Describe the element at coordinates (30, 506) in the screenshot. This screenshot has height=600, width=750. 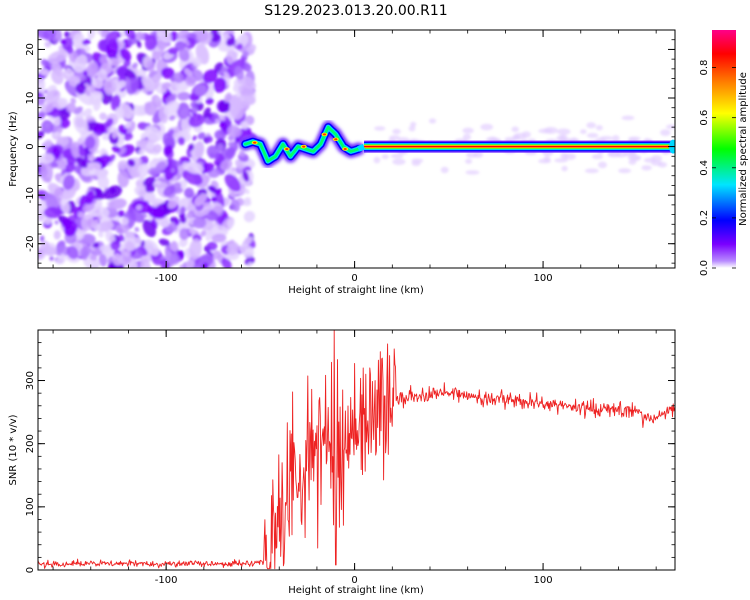
I see `y-tick-label: 100` at that location.